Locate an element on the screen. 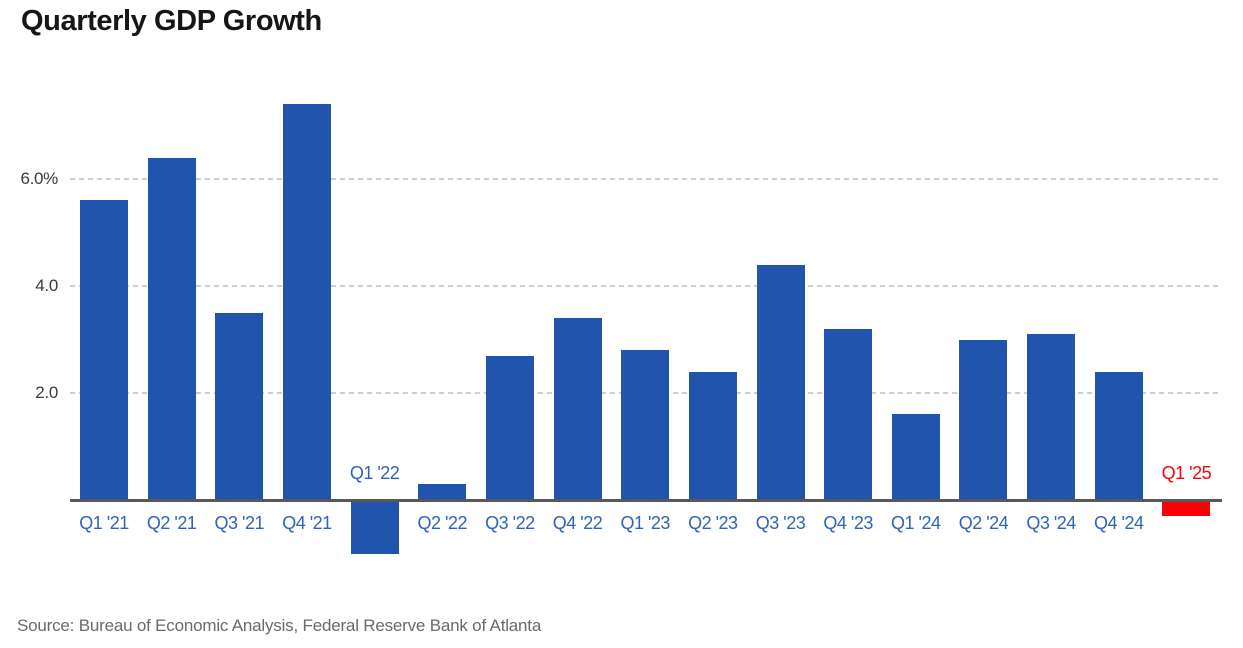  x-axis-label-q2-24: Q2 '24 is located at coordinates (983, 523).